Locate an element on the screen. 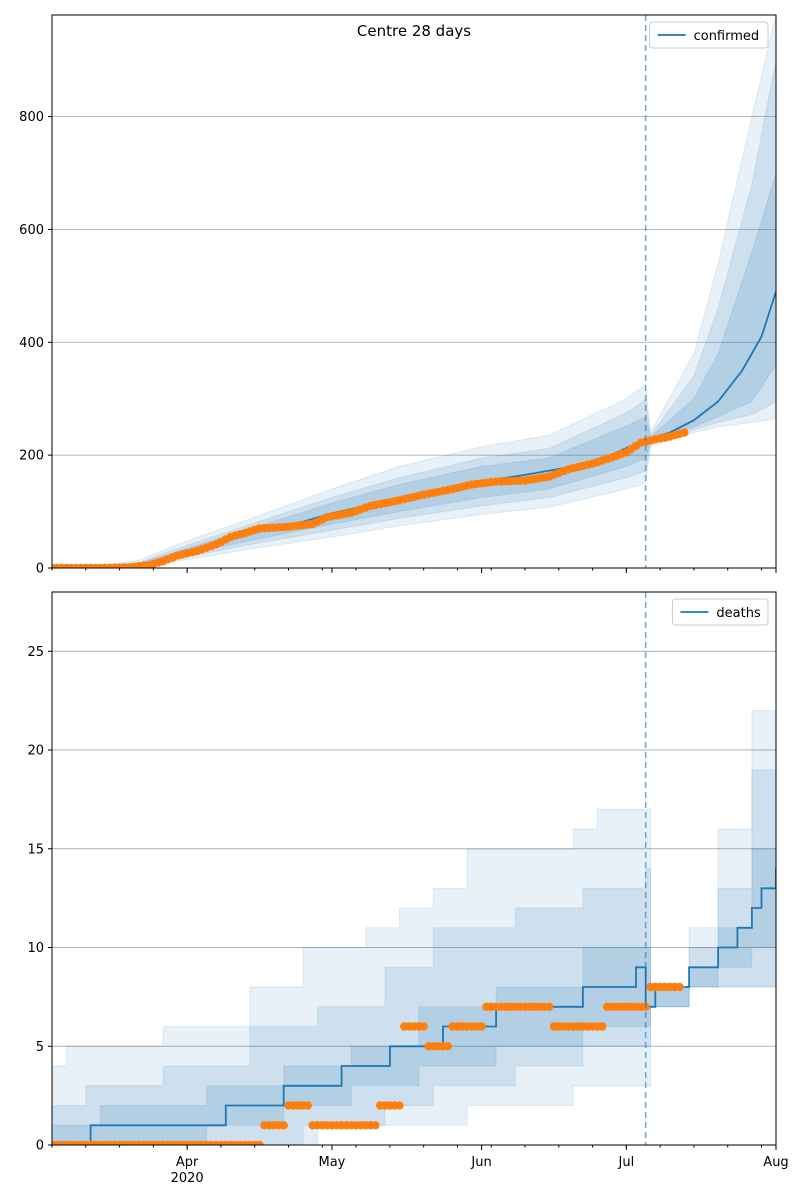 This screenshot has height=1200, width=800. y-tick-label: 800 is located at coordinates (31, 117).